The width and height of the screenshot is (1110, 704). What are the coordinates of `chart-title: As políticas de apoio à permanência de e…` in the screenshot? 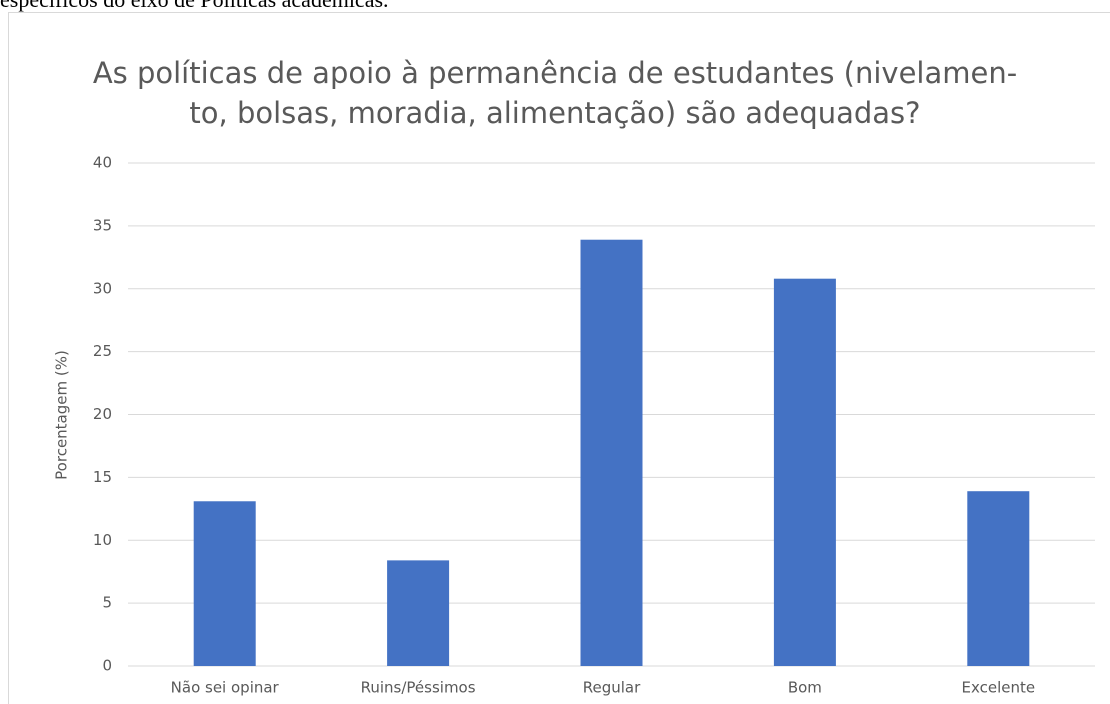 It's located at (555, 73).